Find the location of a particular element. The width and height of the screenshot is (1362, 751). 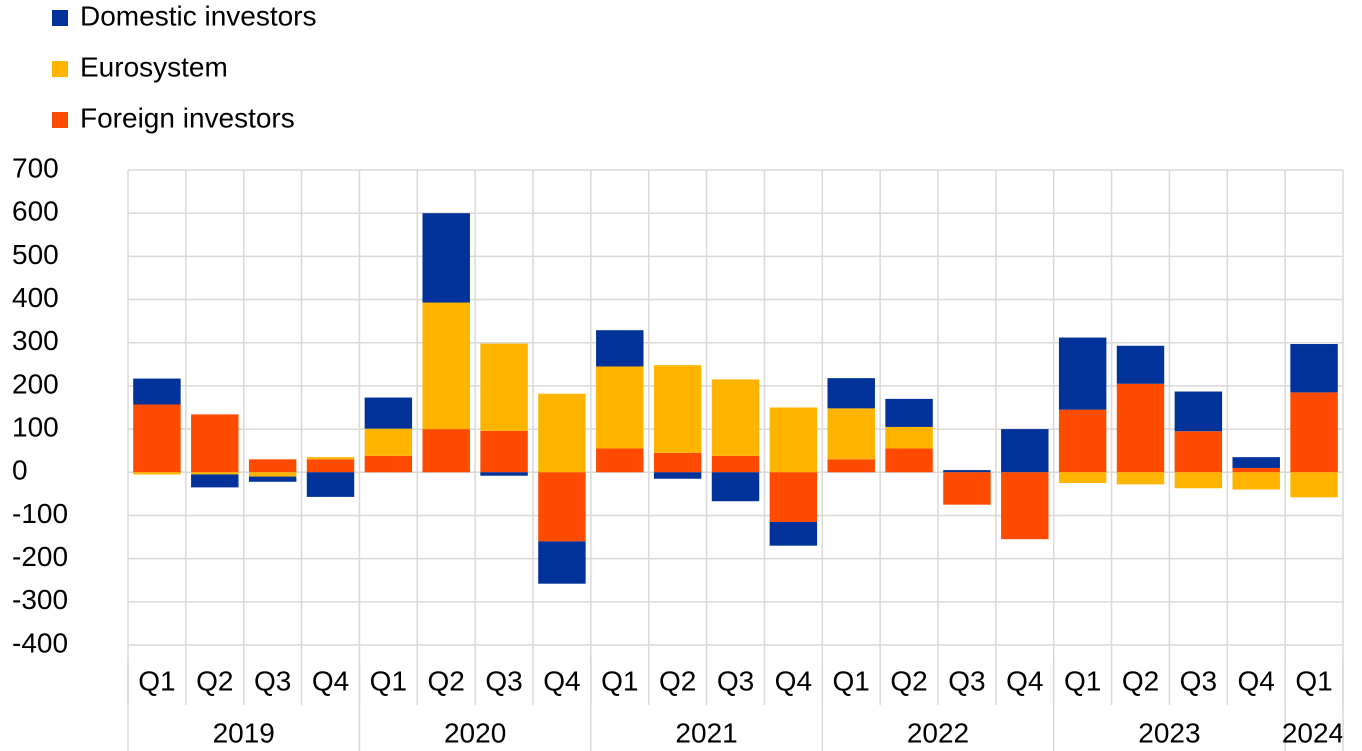

y-tick-label: -400 is located at coordinates (40, 642).